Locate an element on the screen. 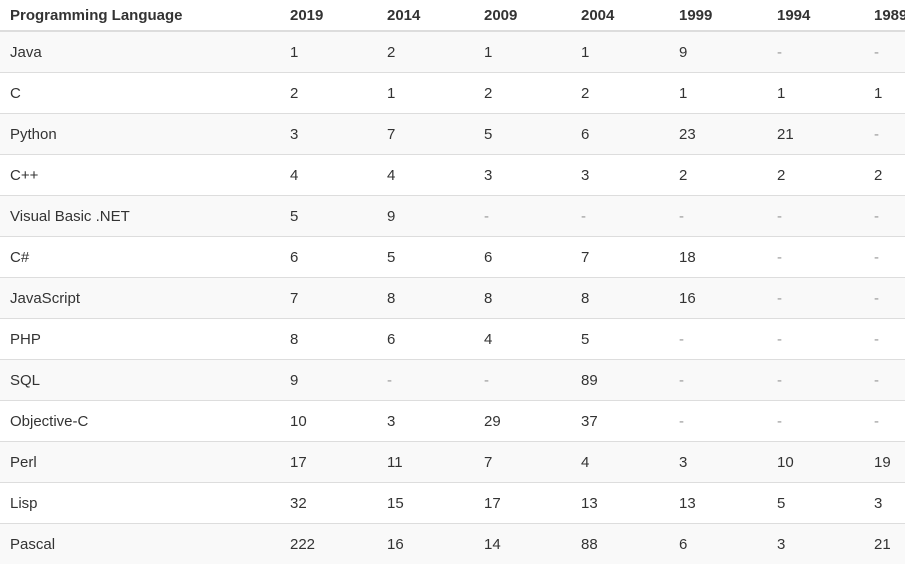  language-cell: JavaScript is located at coordinates (140, 298).